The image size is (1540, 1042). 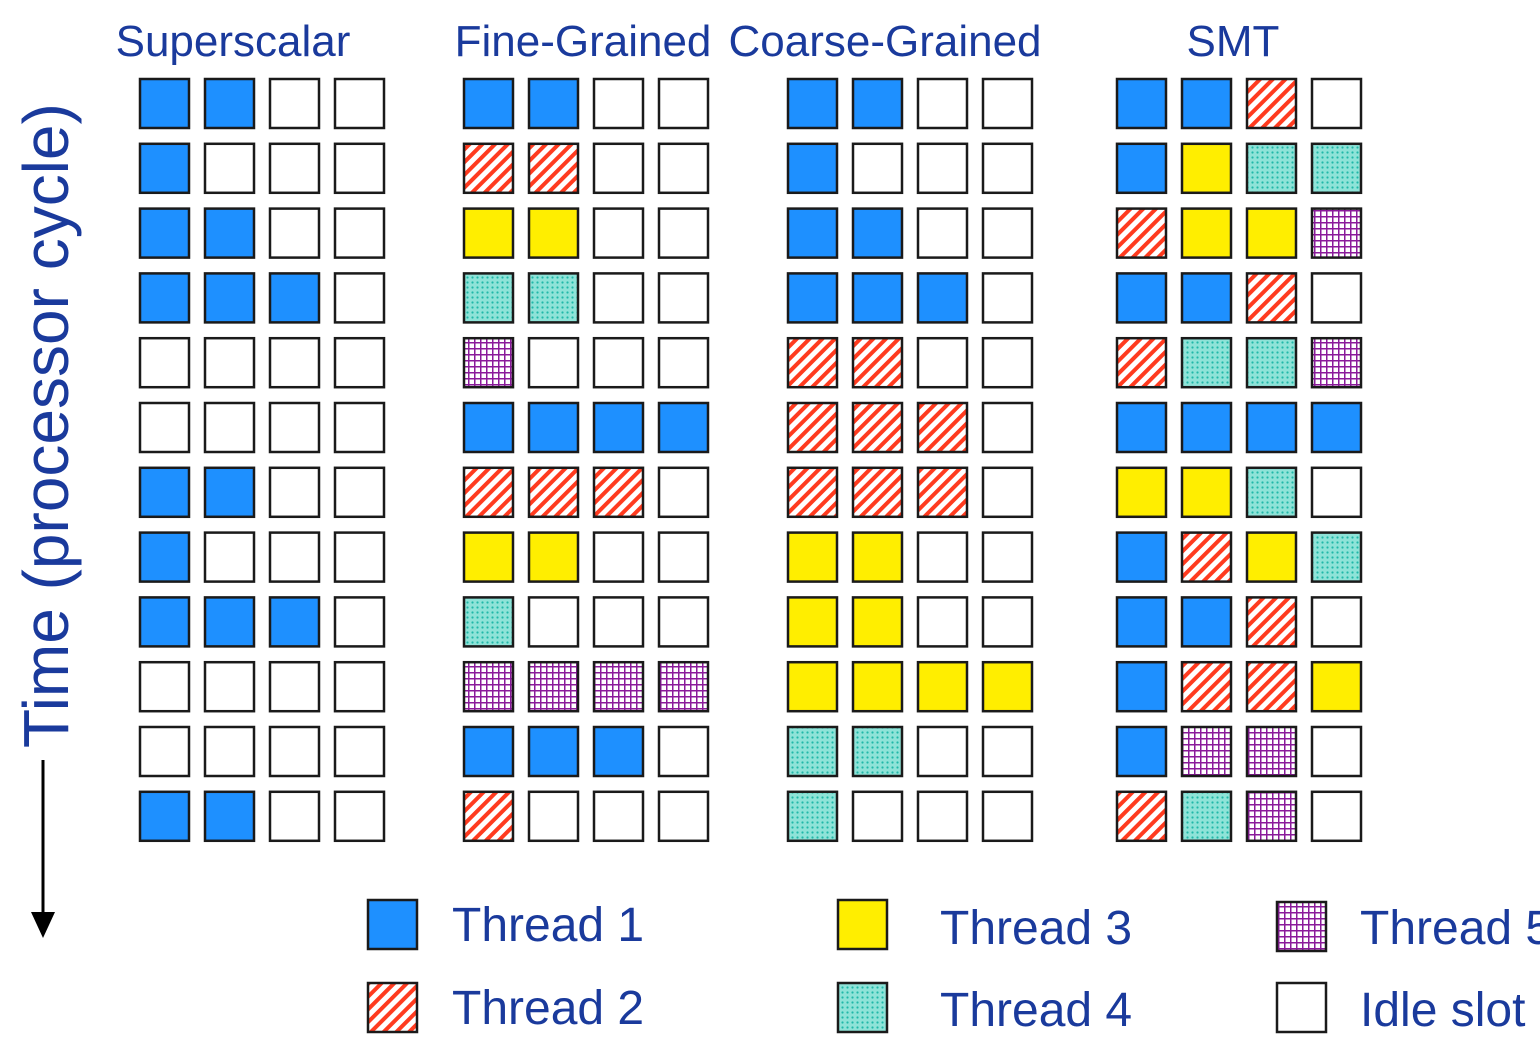 What do you see at coordinates (884, 41) in the screenshot?
I see `panel-title-coarse-grained: Coarse-Grained` at bounding box center [884, 41].